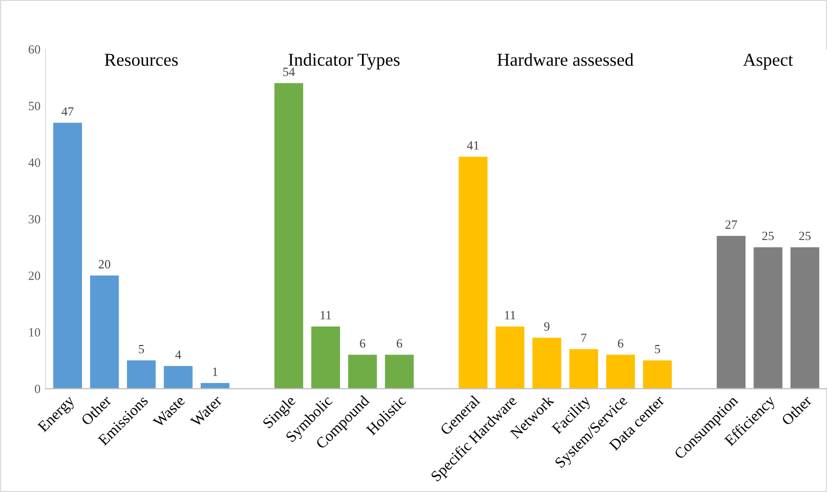 Image resolution: width=827 pixels, height=492 pixels. I want to click on data-label: 7, so click(583, 338).